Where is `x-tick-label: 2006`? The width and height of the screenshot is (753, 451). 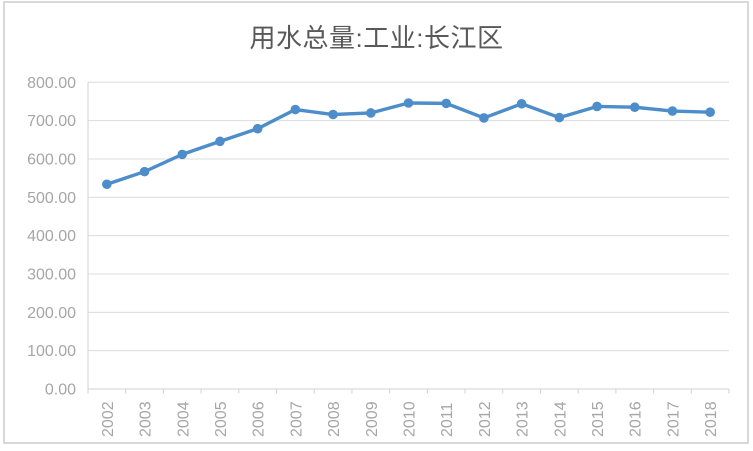
x-tick-label: 2006 is located at coordinates (259, 419).